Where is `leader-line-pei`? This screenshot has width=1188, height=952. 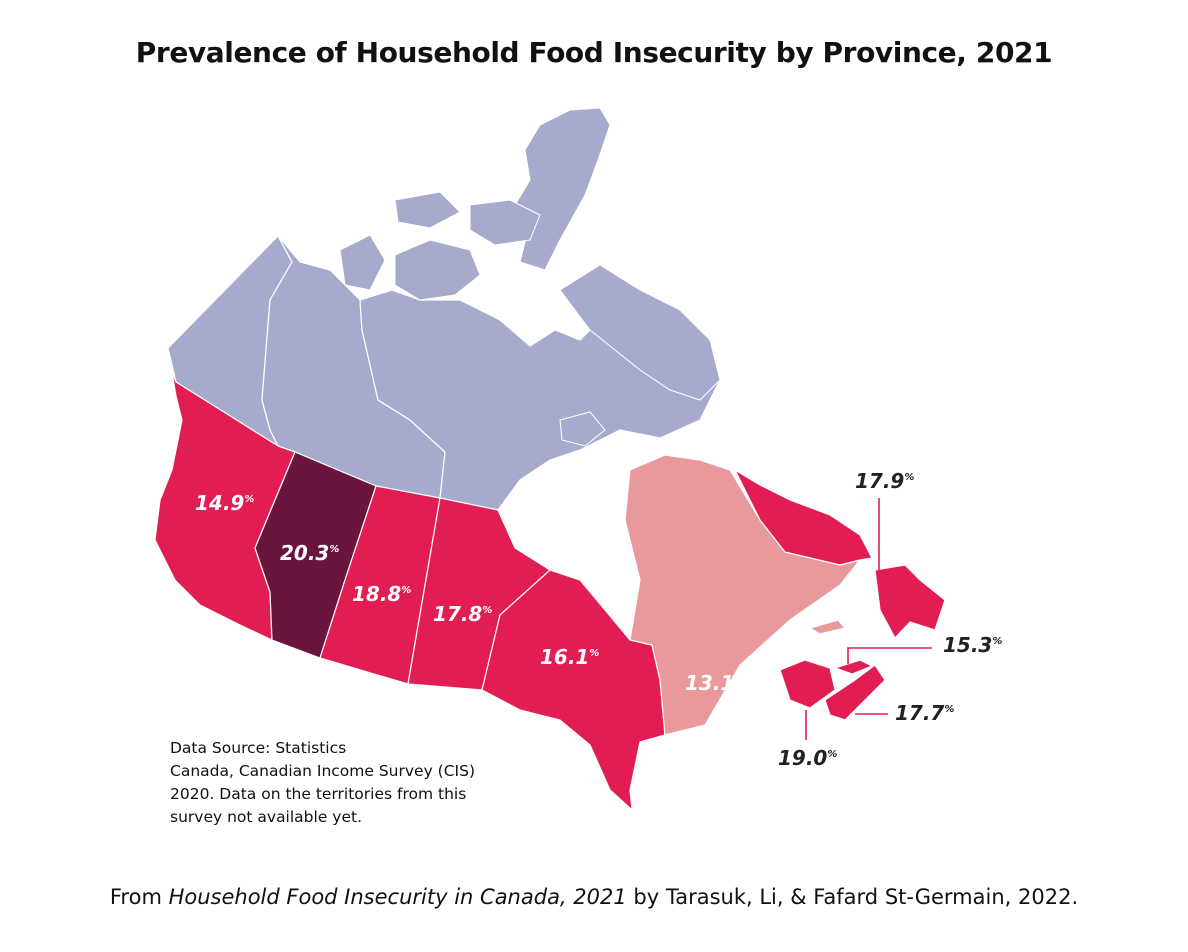
leader-line-pei is located at coordinates (889, 655).